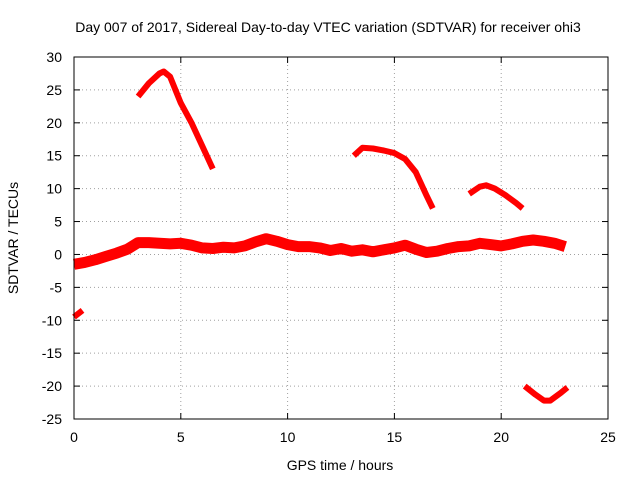 The image size is (640, 480). Describe the element at coordinates (54, 156) in the screenshot. I see `y-tick-label: 15` at that location.